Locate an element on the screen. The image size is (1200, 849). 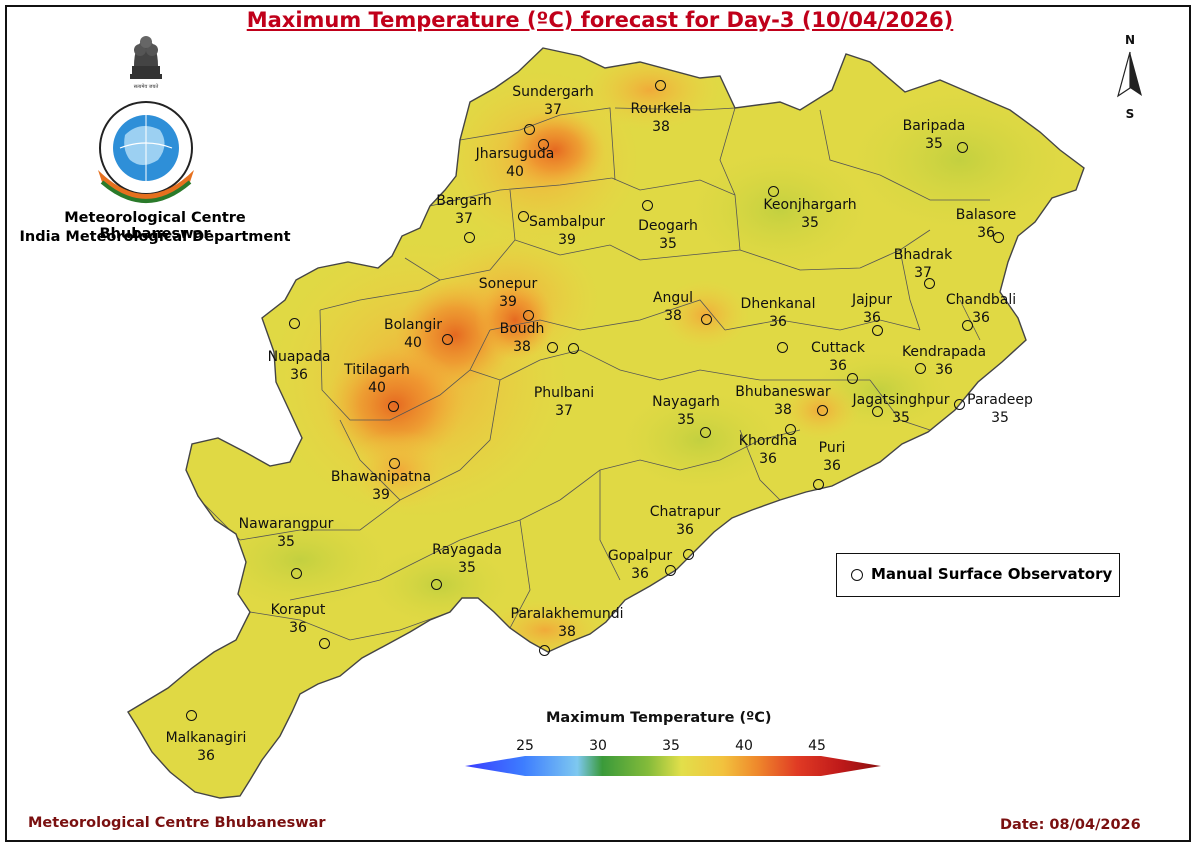
ashoka-emblem-icon: सत्यमेव जयते is located at coordinates (146, 63).